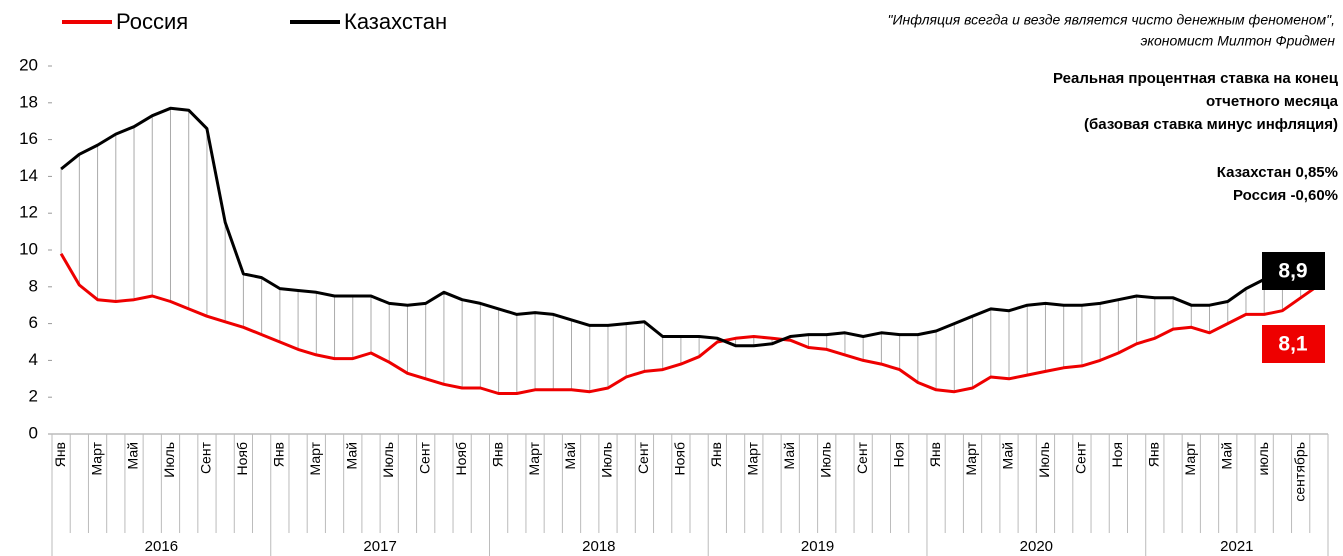 This screenshot has width=1343, height=556. What do you see at coordinates (33, 432) in the screenshot?
I see `y-tick-label: 0` at bounding box center [33, 432].